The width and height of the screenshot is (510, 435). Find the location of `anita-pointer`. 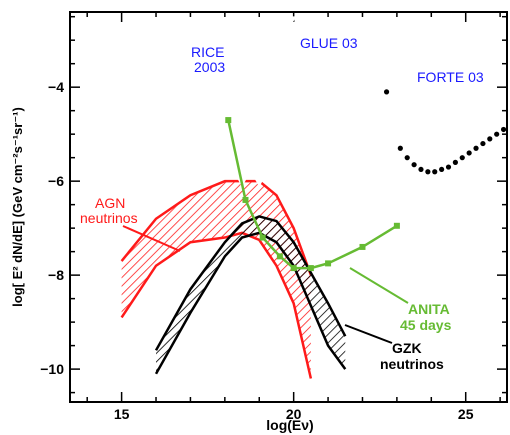

anita-pointer is located at coordinates (379, 285).